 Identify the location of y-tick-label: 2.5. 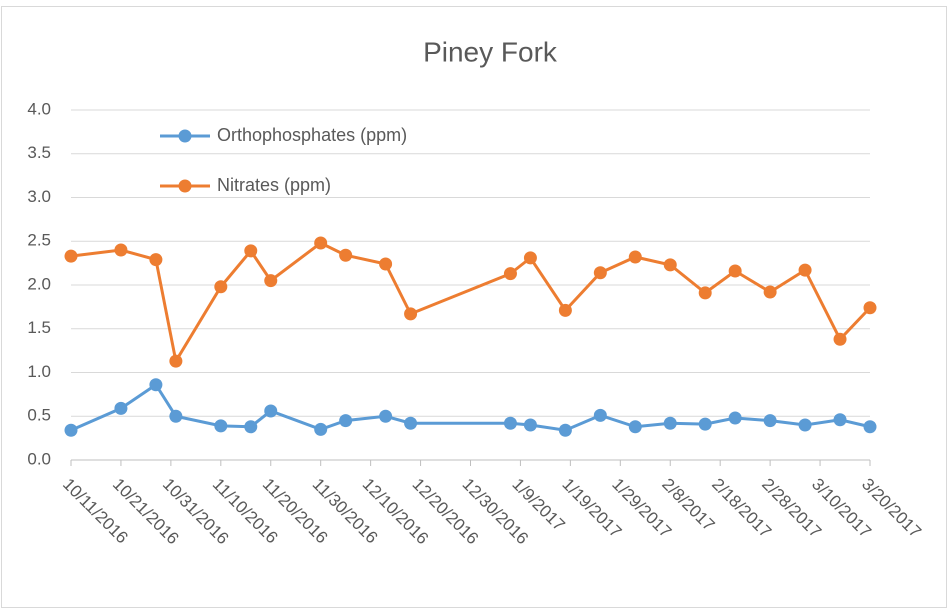
(39, 240).